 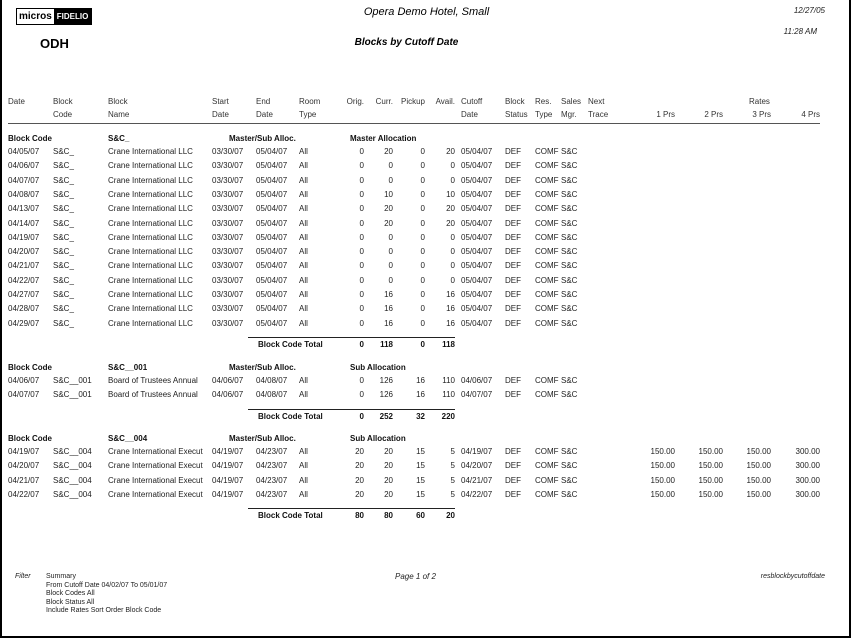 I want to click on cell-cutoff-date: 04/22/07, so click(x=477, y=494).